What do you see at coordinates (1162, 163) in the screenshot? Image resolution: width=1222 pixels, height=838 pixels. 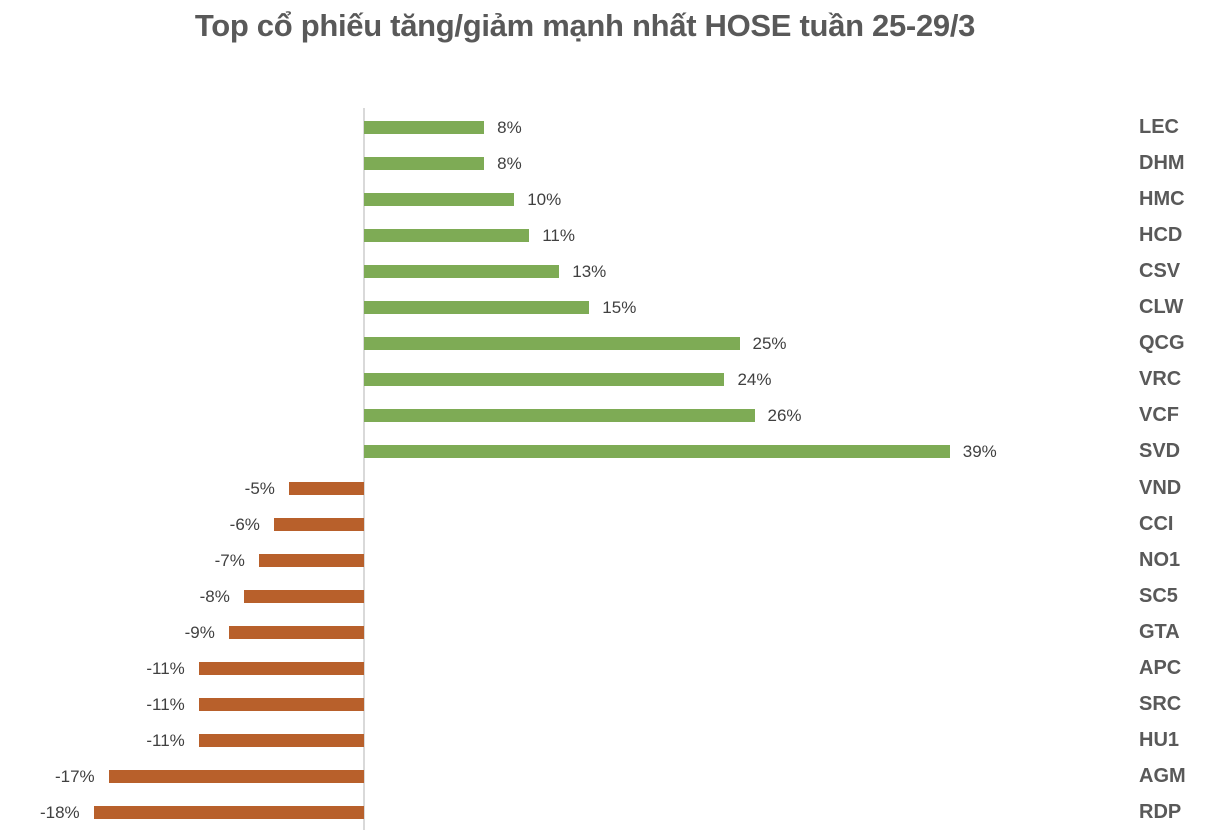 I see `category-label: DHM` at bounding box center [1162, 163].